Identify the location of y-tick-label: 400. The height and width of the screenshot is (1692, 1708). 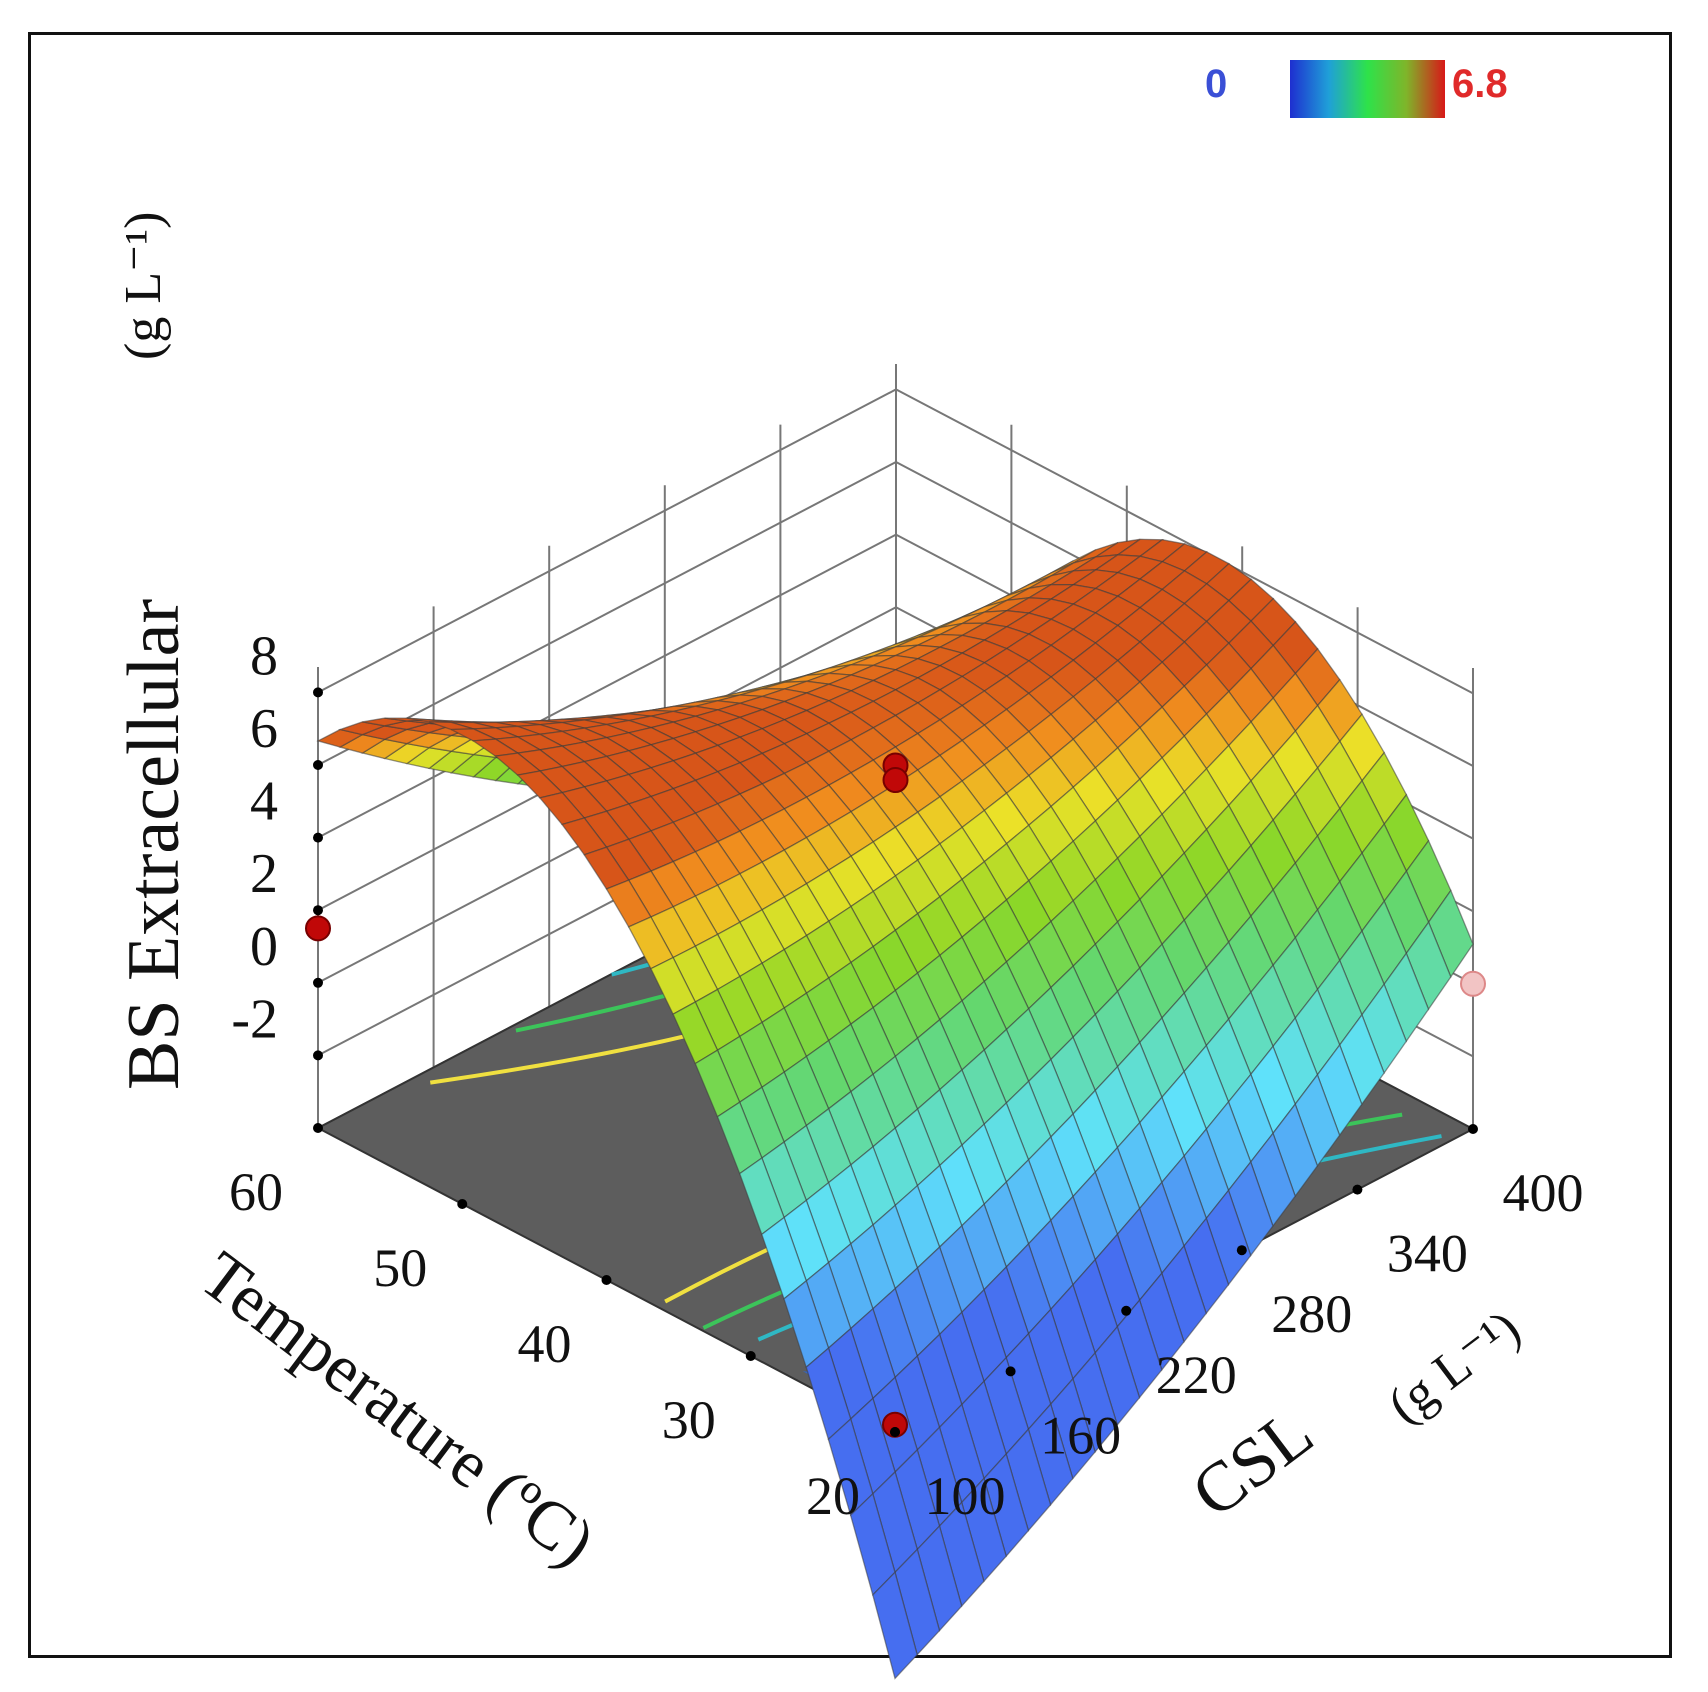
(1543, 1193).